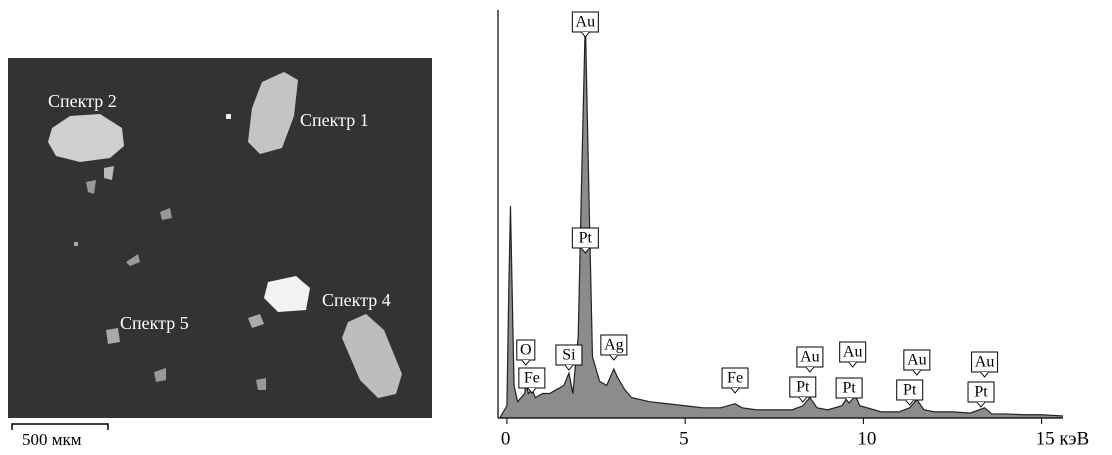  What do you see at coordinates (526, 350) in the screenshot?
I see `peak-label: O` at bounding box center [526, 350].